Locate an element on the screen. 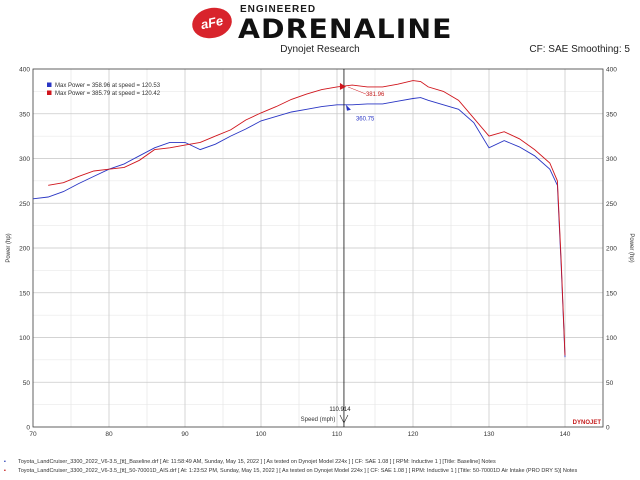 This screenshot has height=480, width=640. x-tick-label: 90 is located at coordinates (185, 433).